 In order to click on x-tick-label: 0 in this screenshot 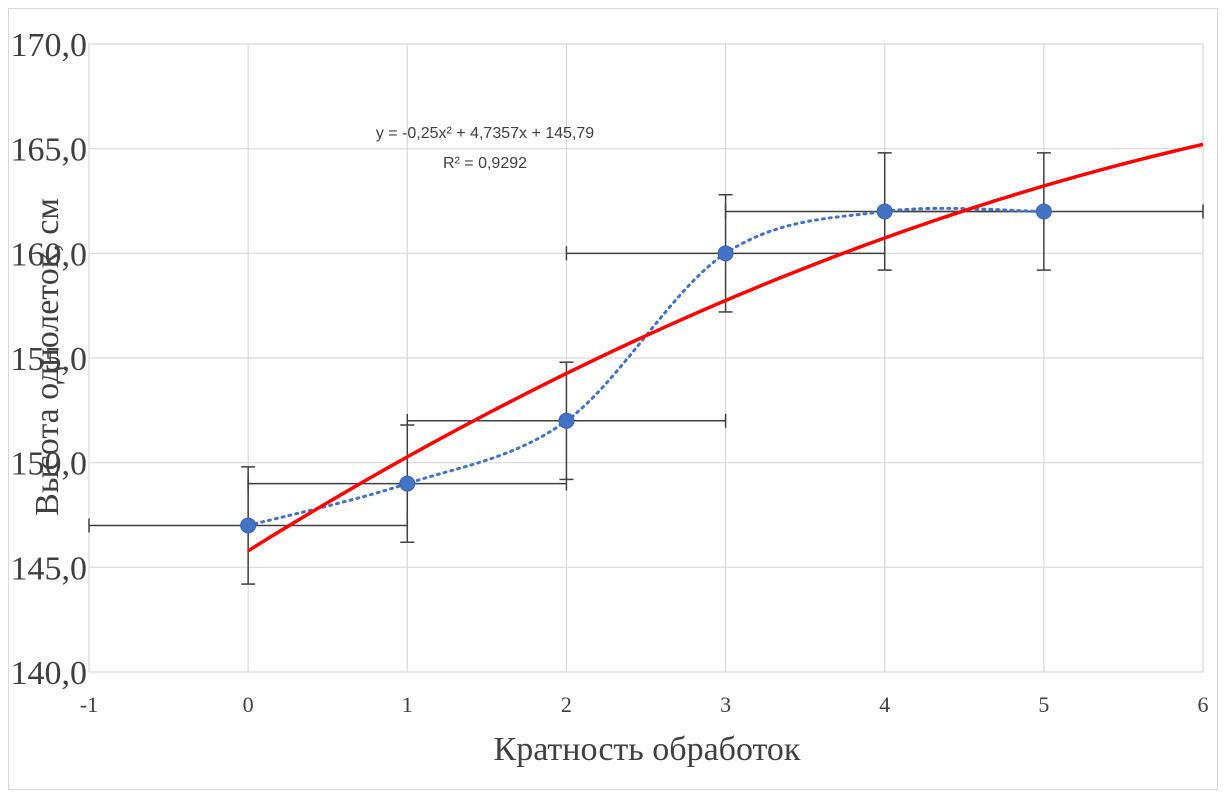, I will do `click(248, 704)`.